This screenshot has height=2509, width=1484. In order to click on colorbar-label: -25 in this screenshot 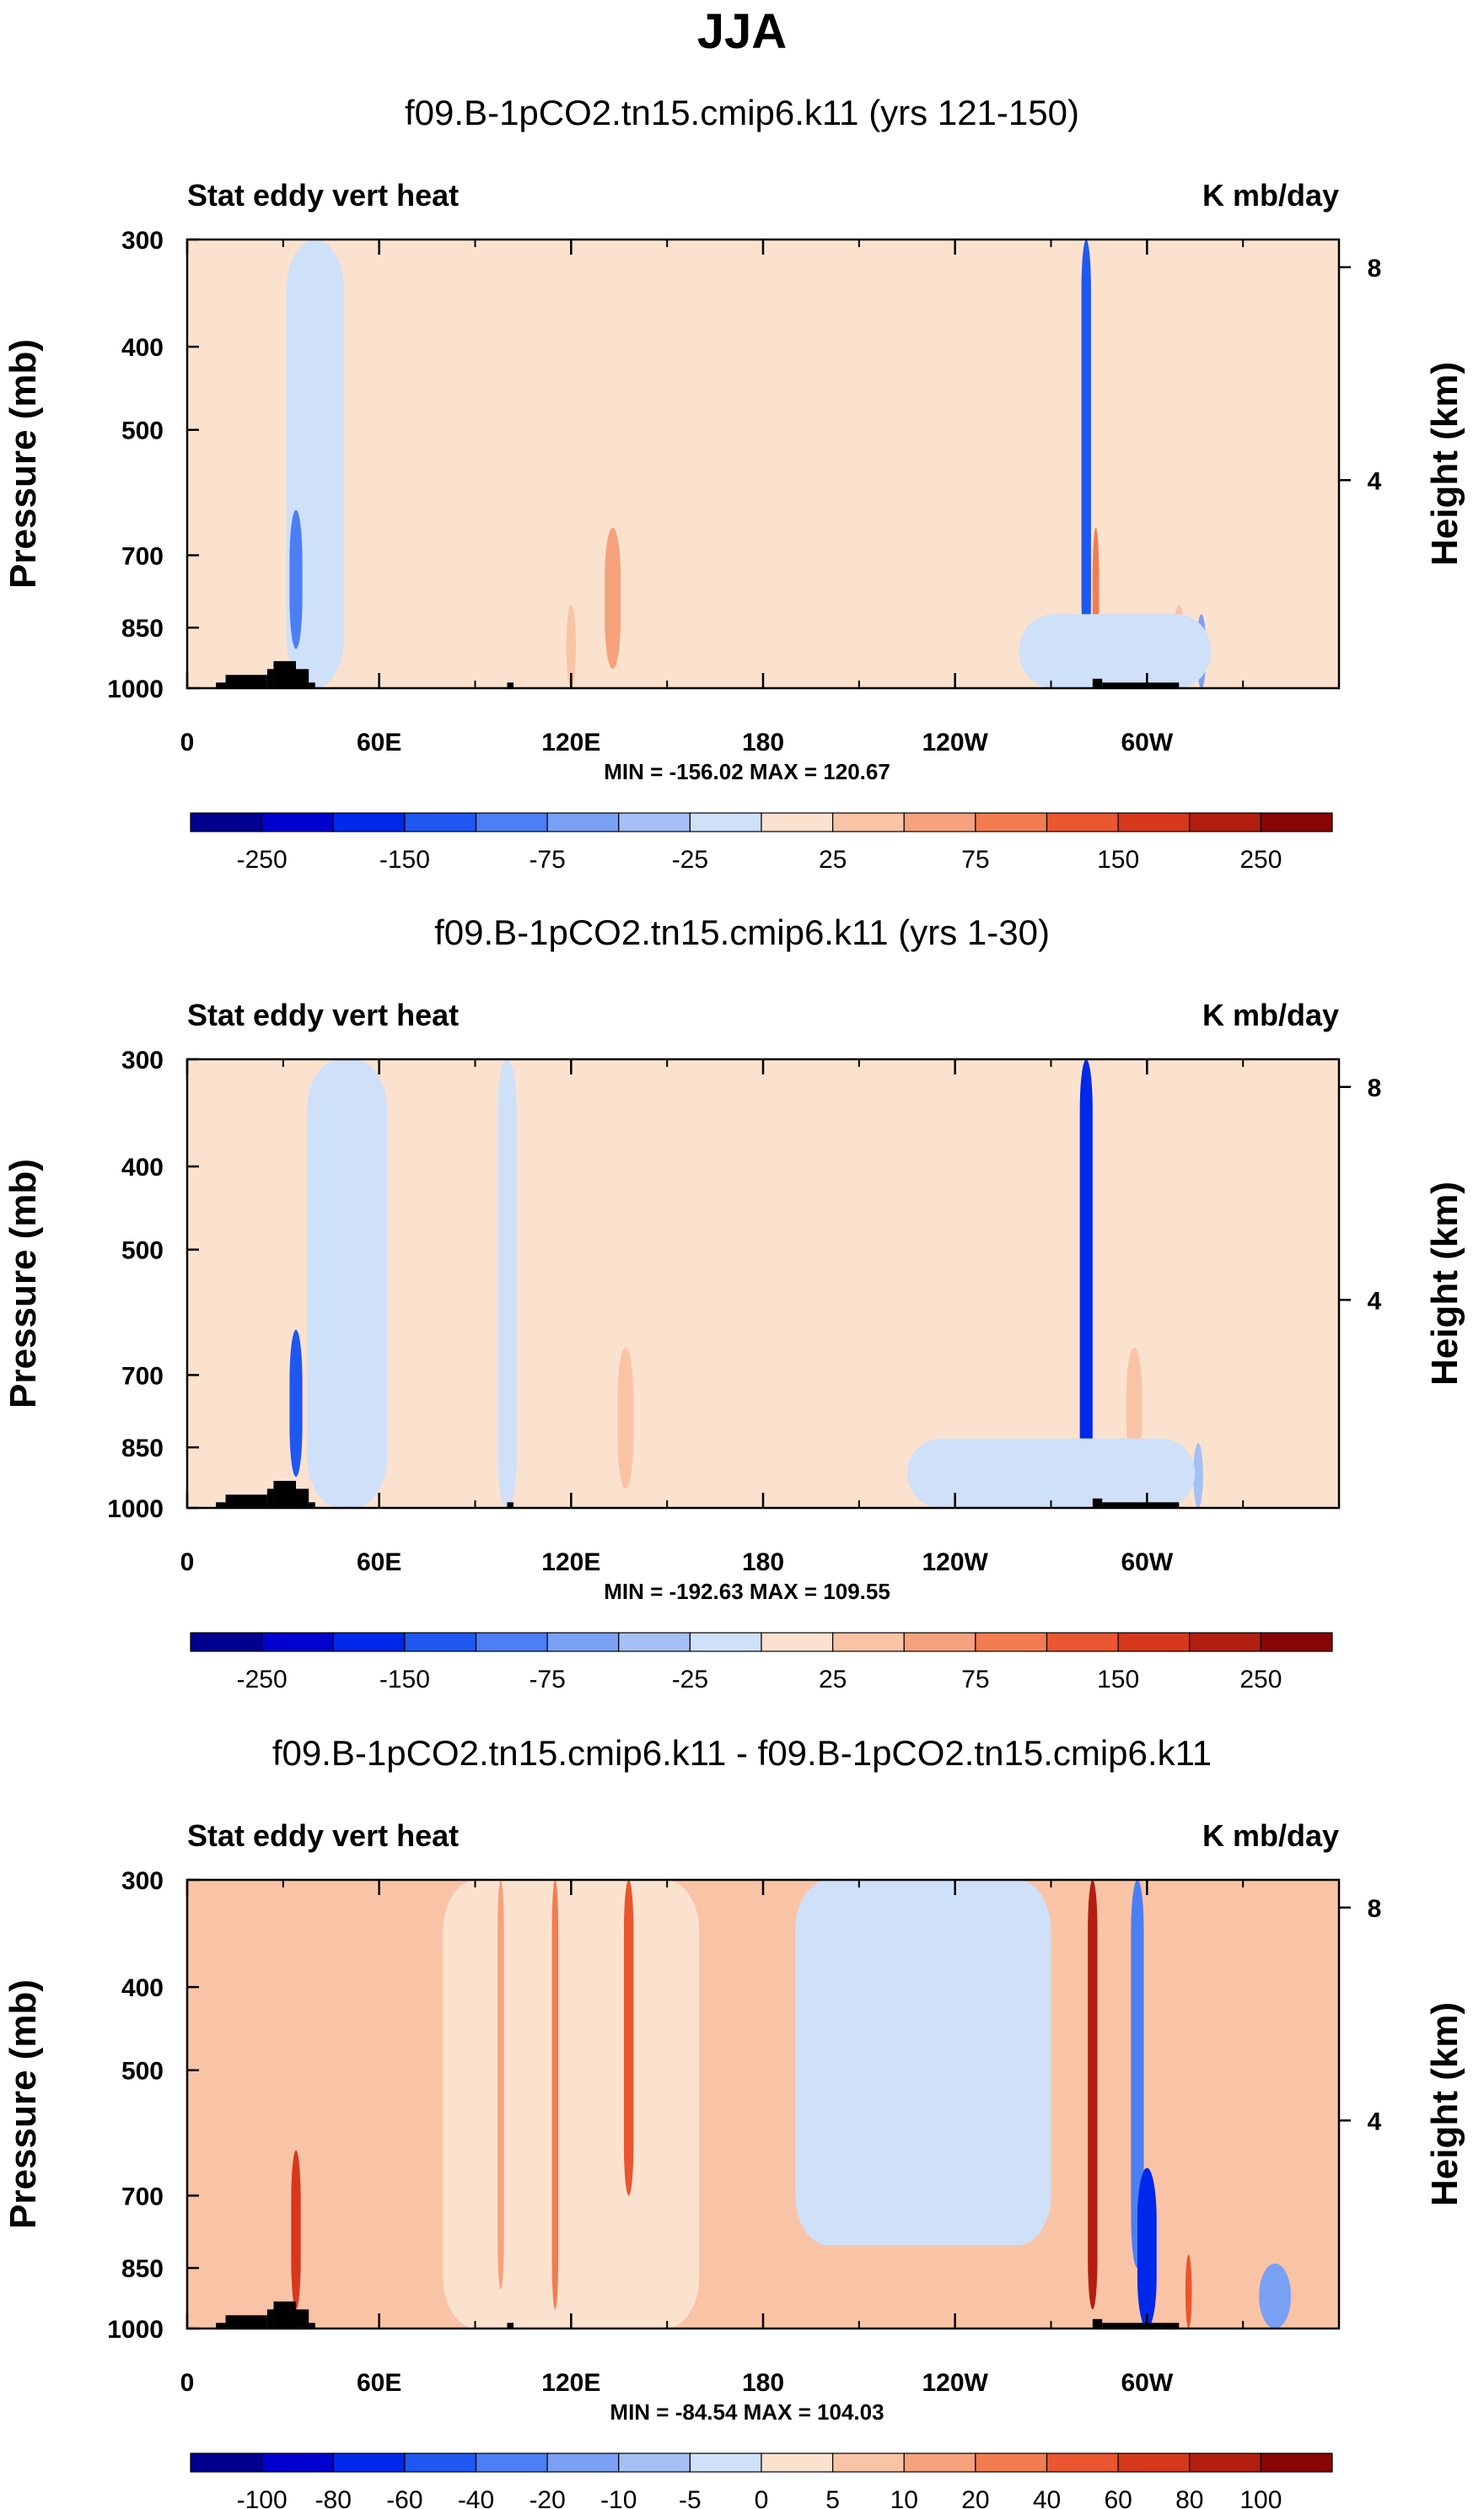, I will do `click(690, 860)`.